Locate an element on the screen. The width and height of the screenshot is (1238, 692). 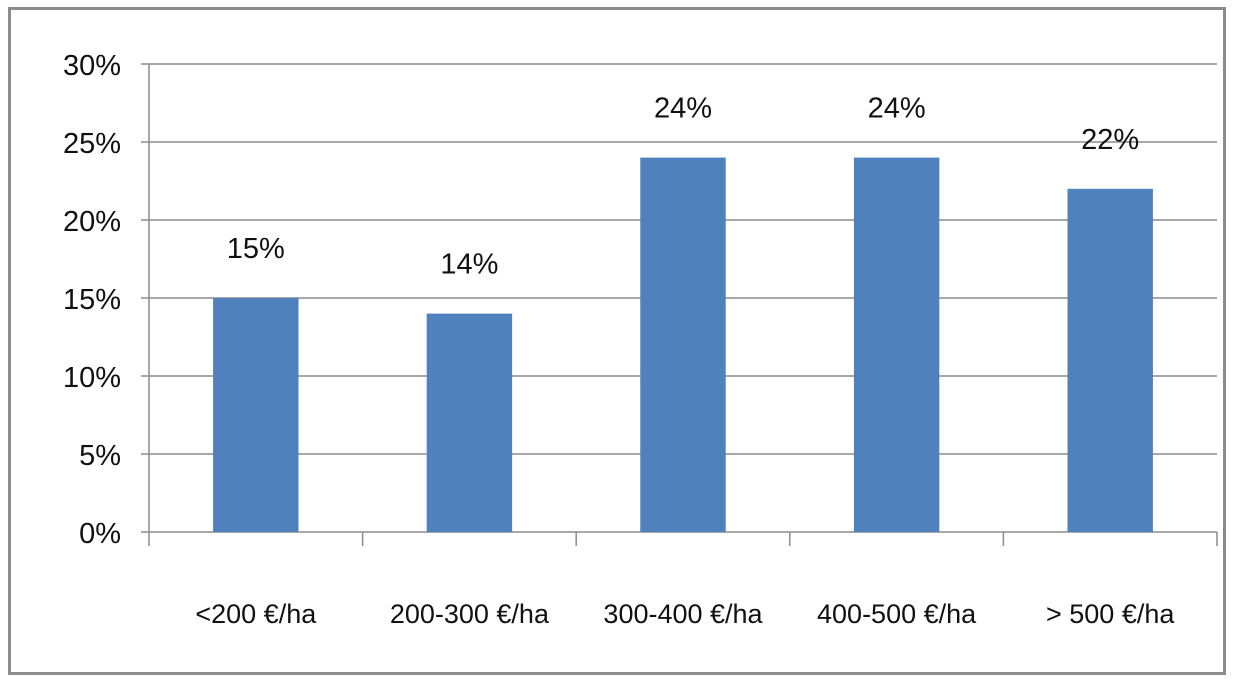
ytick-label: 0% is located at coordinates (100, 534).